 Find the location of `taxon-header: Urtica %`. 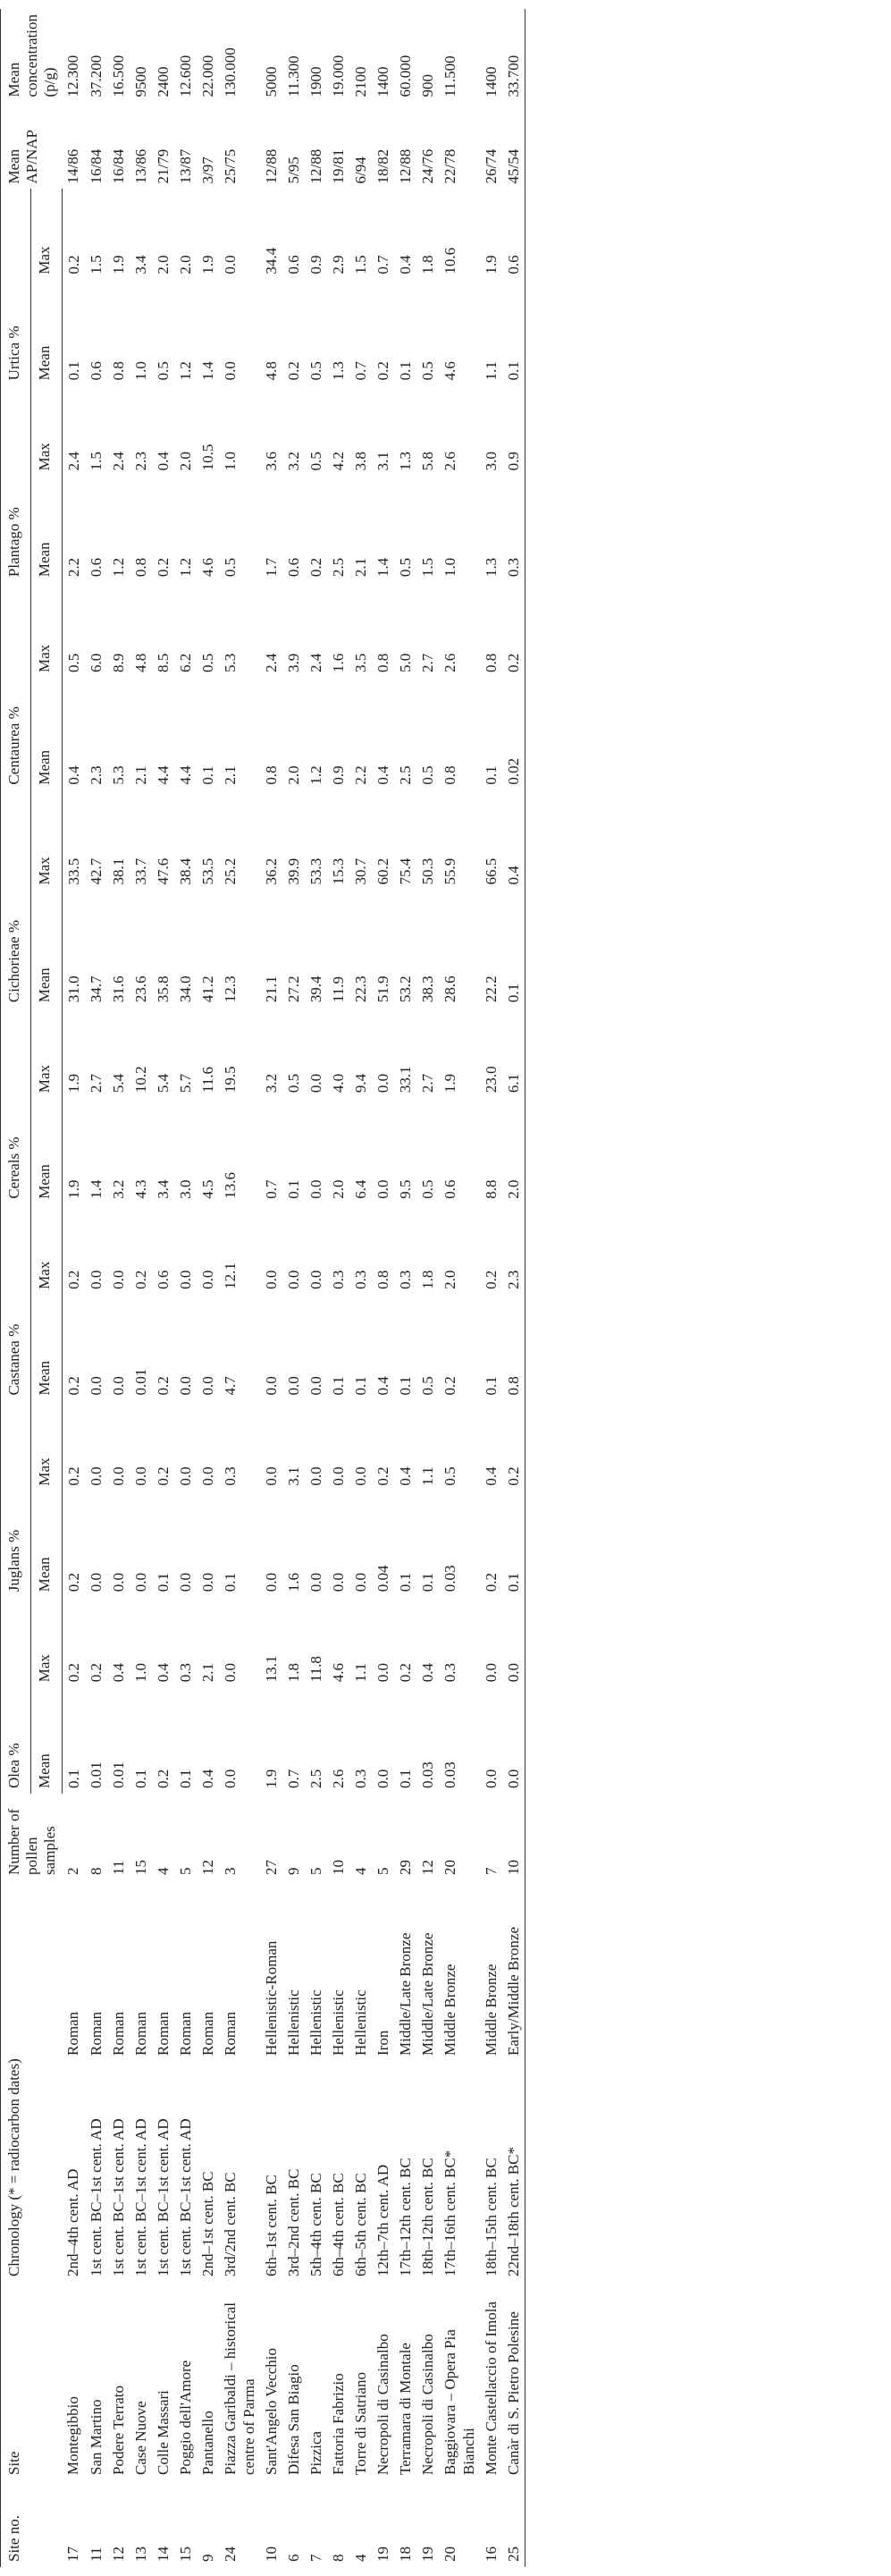

taxon-header: Urtica % is located at coordinates (15, 287).